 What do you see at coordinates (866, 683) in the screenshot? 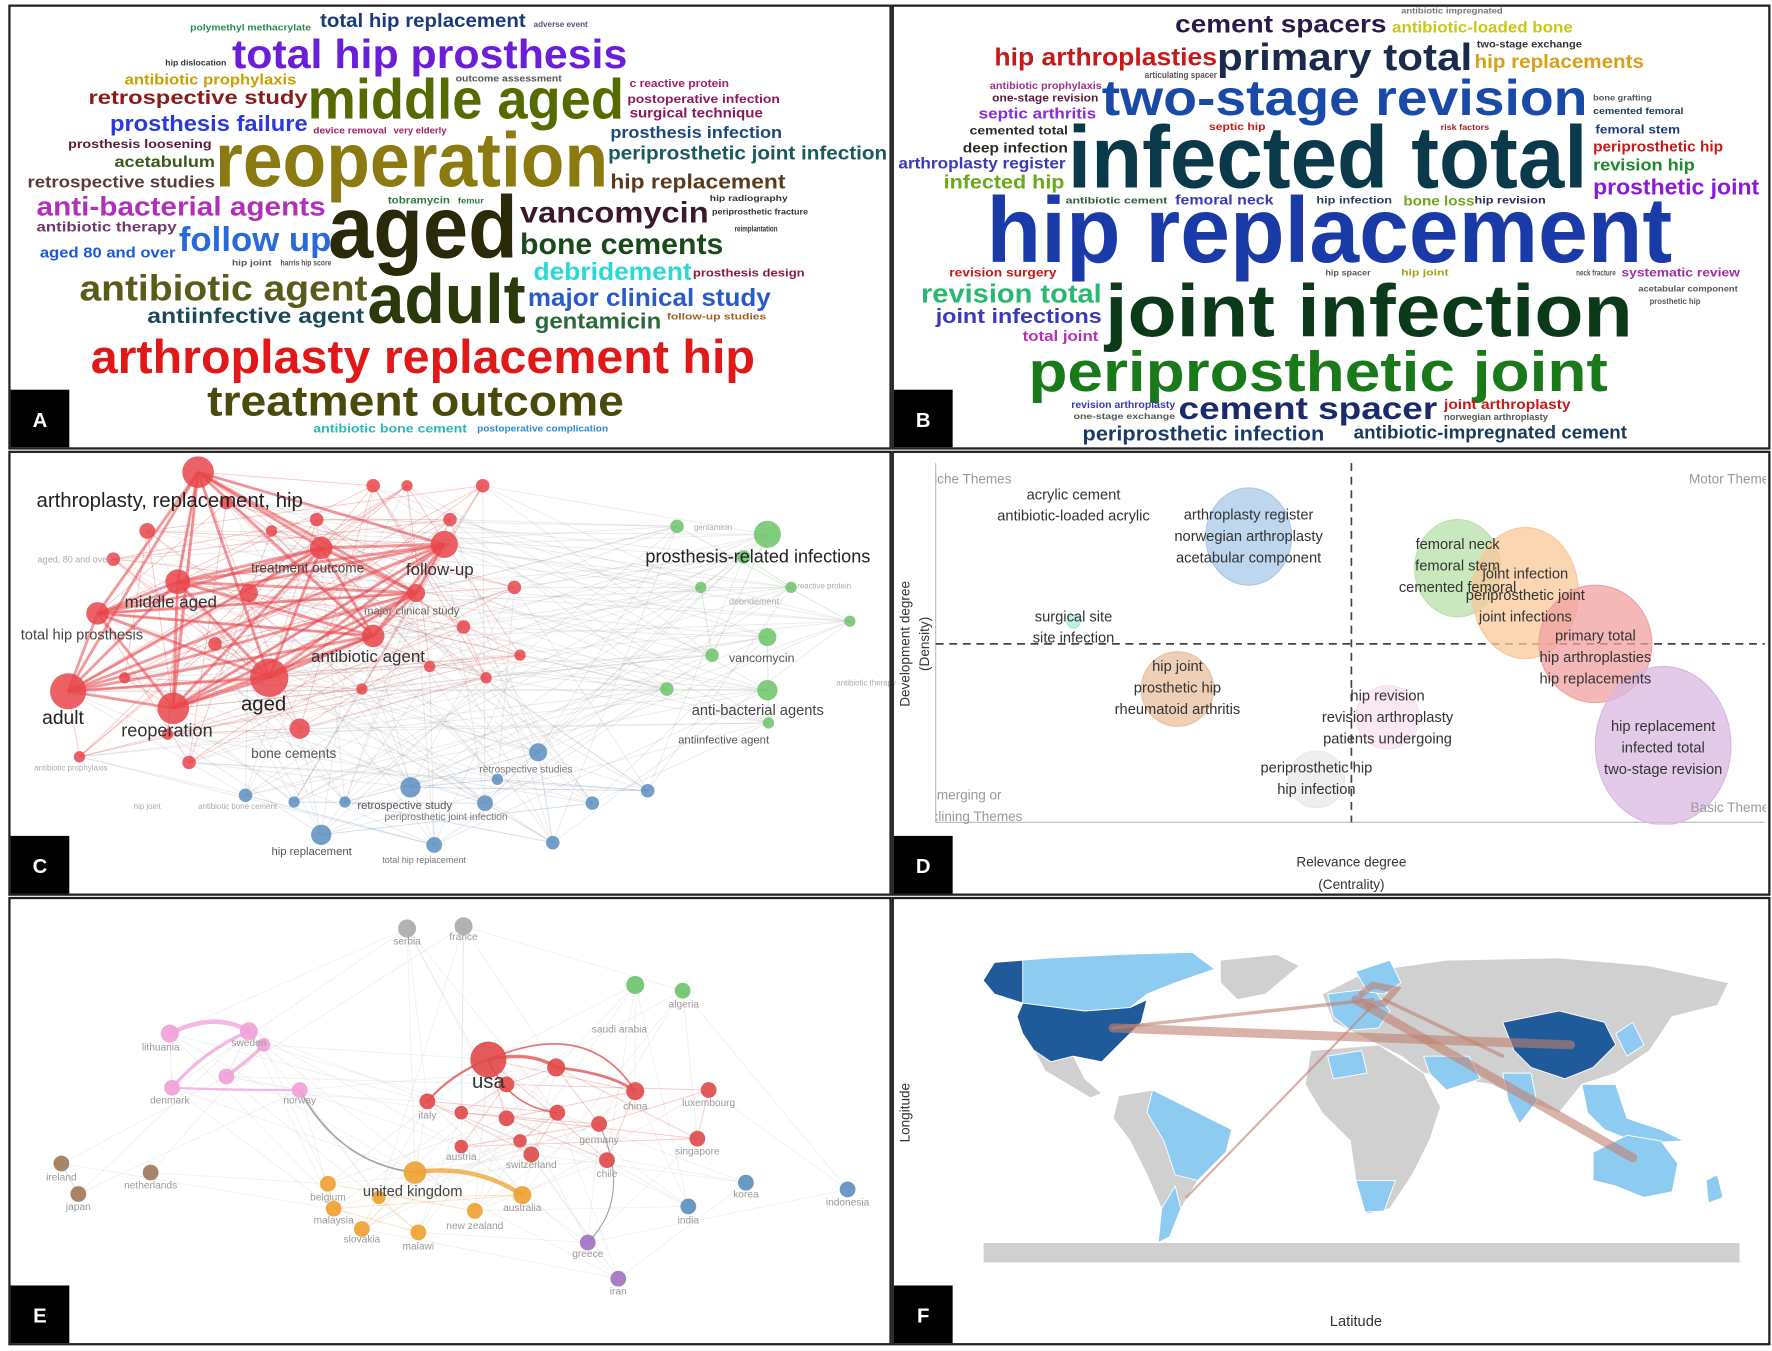
I see `node-label: antibiotic therapy` at bounding box center [866, 683].